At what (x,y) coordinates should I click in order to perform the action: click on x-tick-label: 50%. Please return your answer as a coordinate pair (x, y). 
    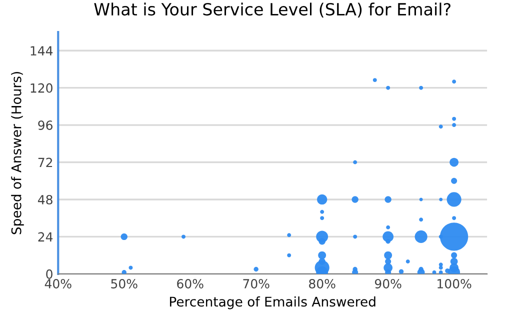
    Looking at the image, I should click on (124, 283).